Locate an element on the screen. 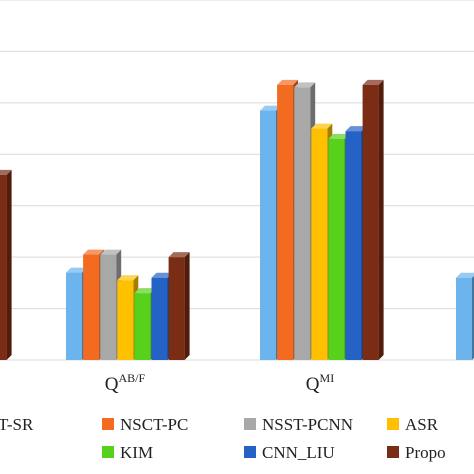 The width and height of the screenshot is (474, 474). legend-entry: Propo is located at coordinates (416, 452).